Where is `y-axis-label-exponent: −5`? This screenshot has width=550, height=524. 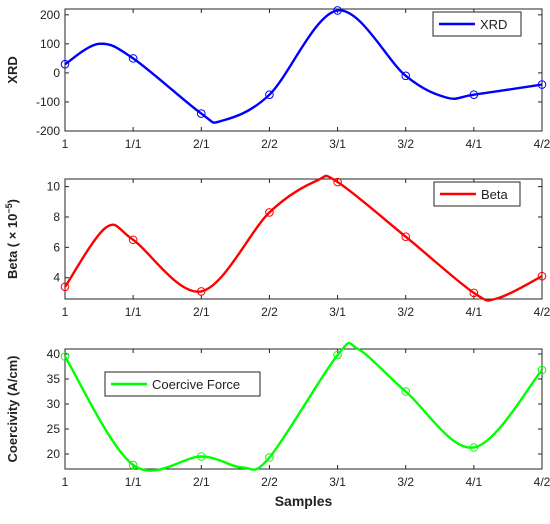 y-axis-label-exponent: −5 is located at coordinates (9, 208).